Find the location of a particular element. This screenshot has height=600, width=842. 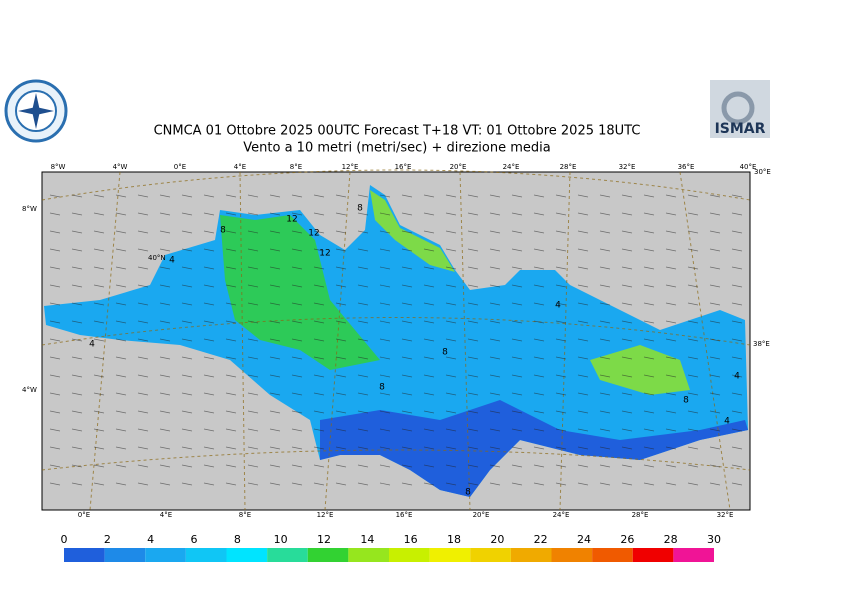

contour-label: 4 is located at coordinates (737, 377).